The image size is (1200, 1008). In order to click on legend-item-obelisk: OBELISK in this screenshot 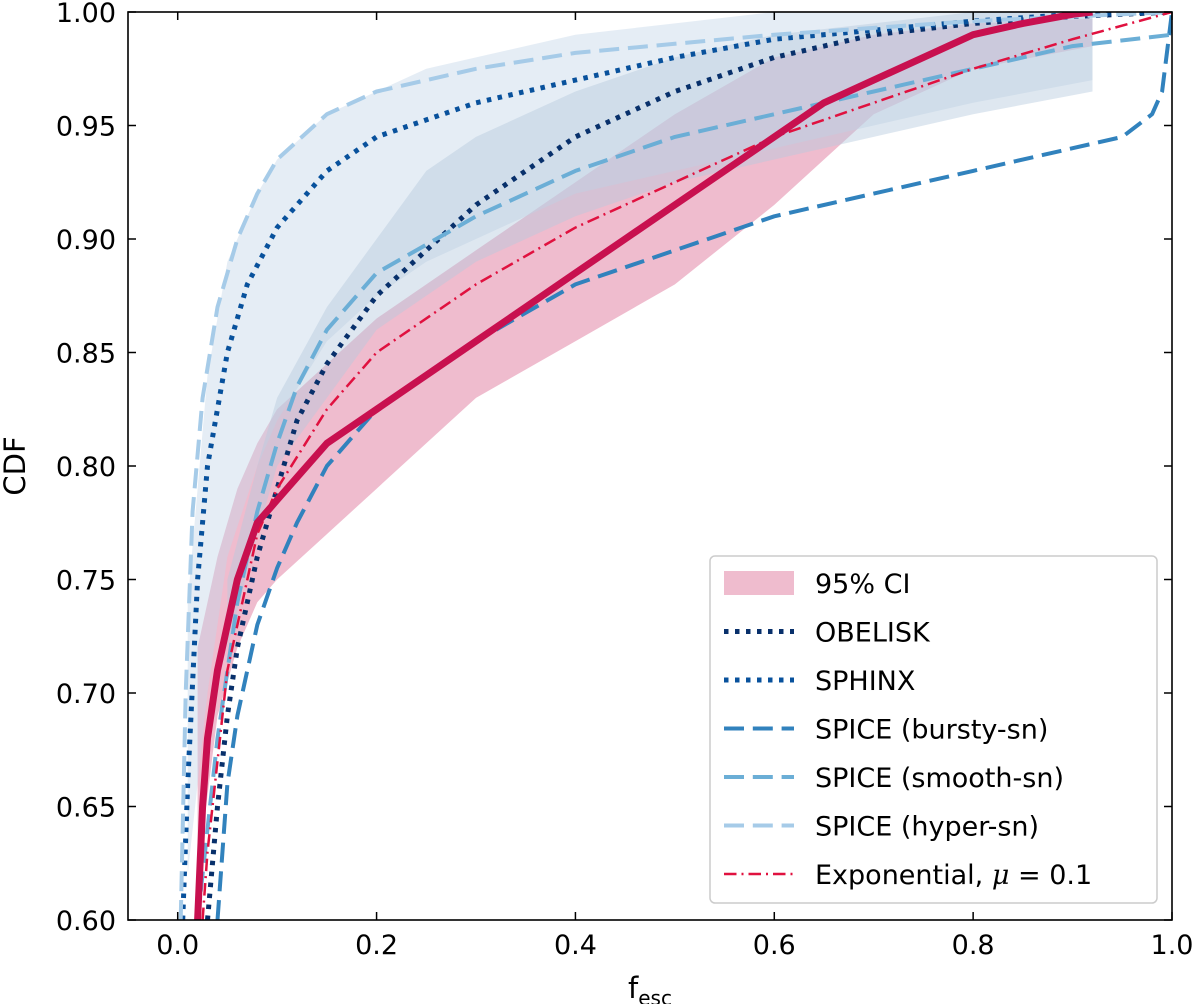, I will do `click(827, 633)`.